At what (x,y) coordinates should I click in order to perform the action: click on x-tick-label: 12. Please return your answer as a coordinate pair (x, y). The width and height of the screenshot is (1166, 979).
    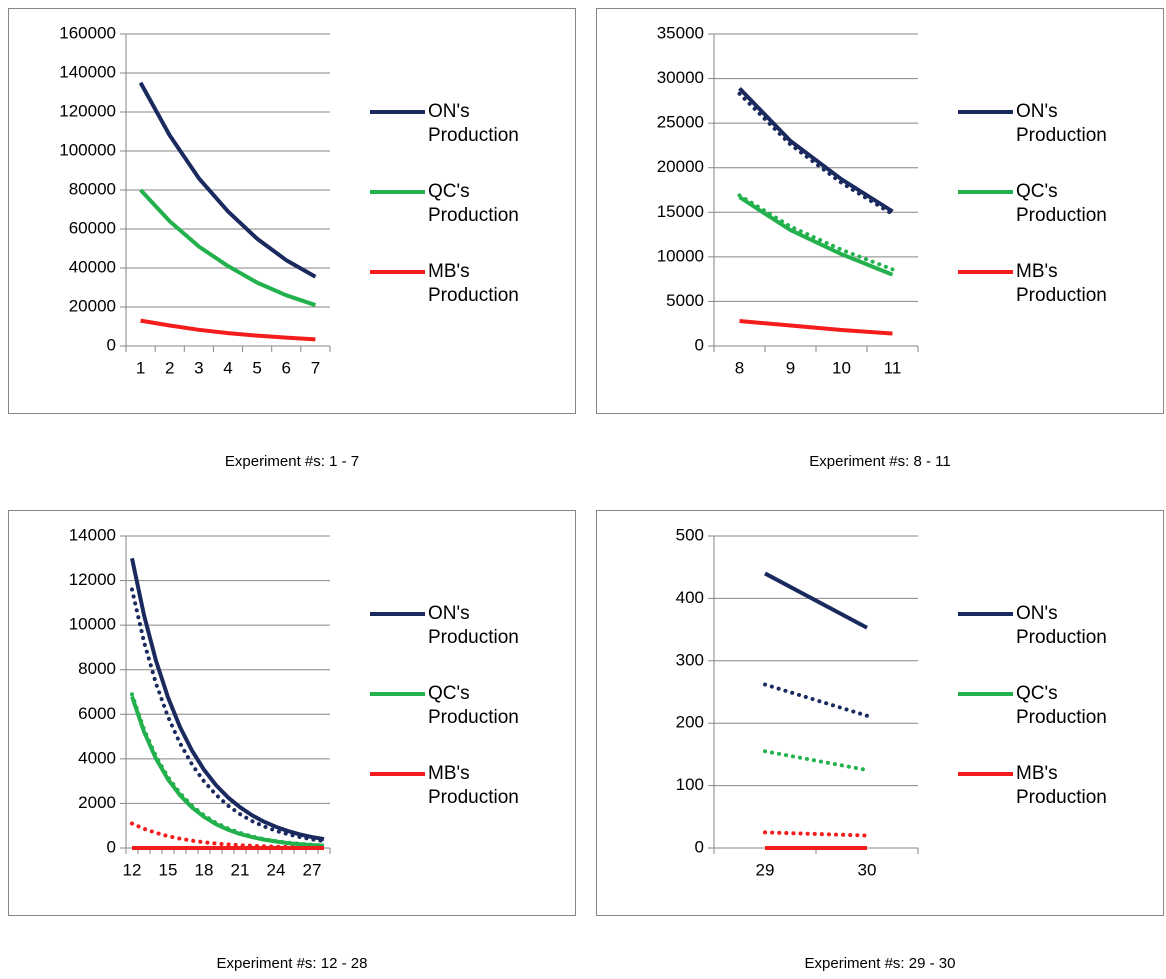
    Looking at the image, I should click on (132, 869).